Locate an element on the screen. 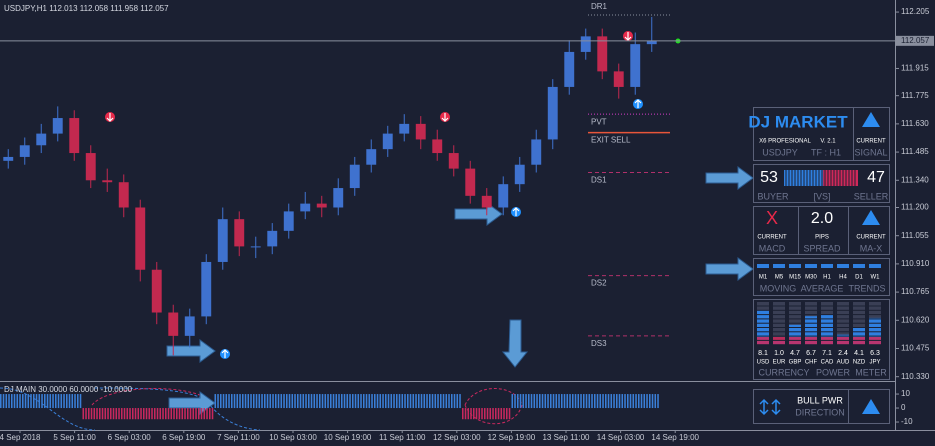 This screenshot has width=935, height=446. meter-currency: JPY is located at coordinates (874, 363).